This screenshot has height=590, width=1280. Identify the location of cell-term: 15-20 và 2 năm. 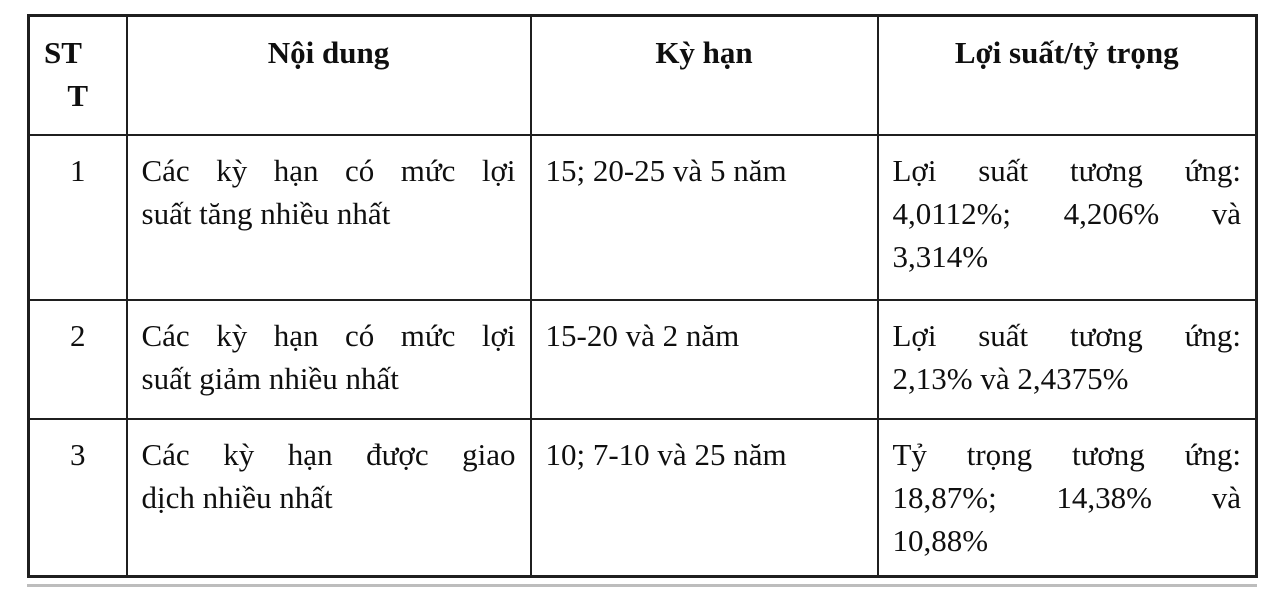
(704, 359).